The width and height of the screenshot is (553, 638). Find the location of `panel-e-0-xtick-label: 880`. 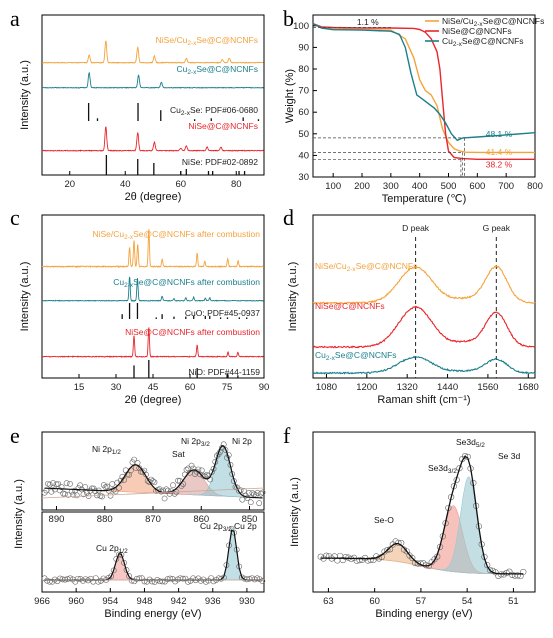

panel-e-0-xtick-label: 880 is located at coordinates (105, 519).